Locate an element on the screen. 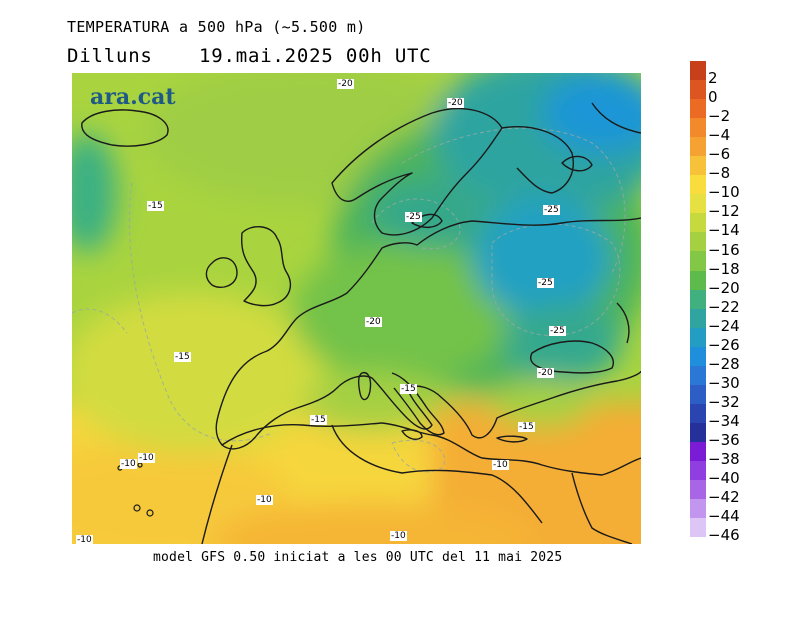 The height and width of the screenshot is (617, 800). legend-label: −4 is located at coordinates (719, 135).